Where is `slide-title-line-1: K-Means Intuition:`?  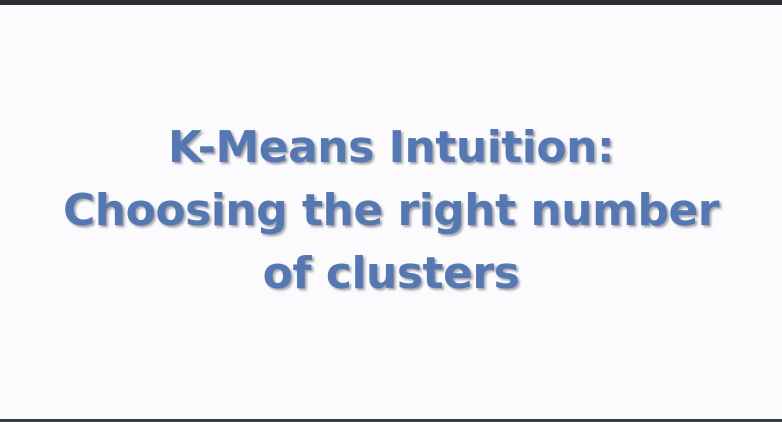
slide-title-line-1: K-Means Intuition: is located at coordinates (391, 147).